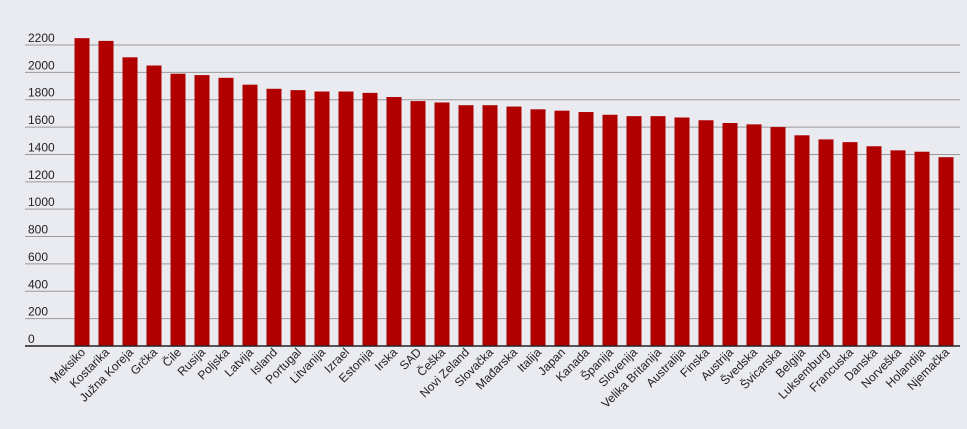 The image size is (967, 429). I want to click on y-tick-label: 200, so click(38, 312).